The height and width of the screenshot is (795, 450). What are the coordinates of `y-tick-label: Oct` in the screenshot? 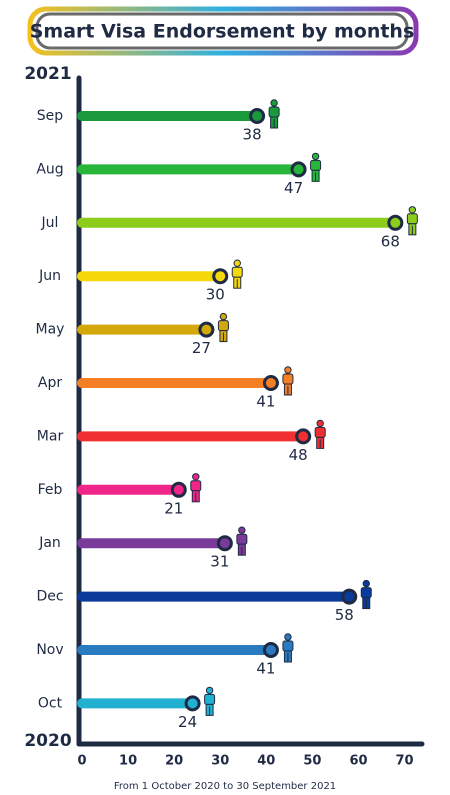 It's located at (50, 703).